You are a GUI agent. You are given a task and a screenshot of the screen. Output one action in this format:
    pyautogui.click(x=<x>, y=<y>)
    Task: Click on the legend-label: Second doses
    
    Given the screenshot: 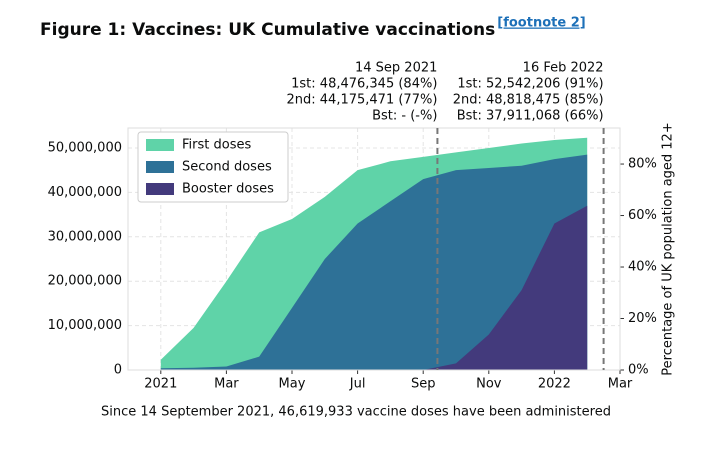 What is the action you would take?
    pyautogui.click(x=227, y=167)
    